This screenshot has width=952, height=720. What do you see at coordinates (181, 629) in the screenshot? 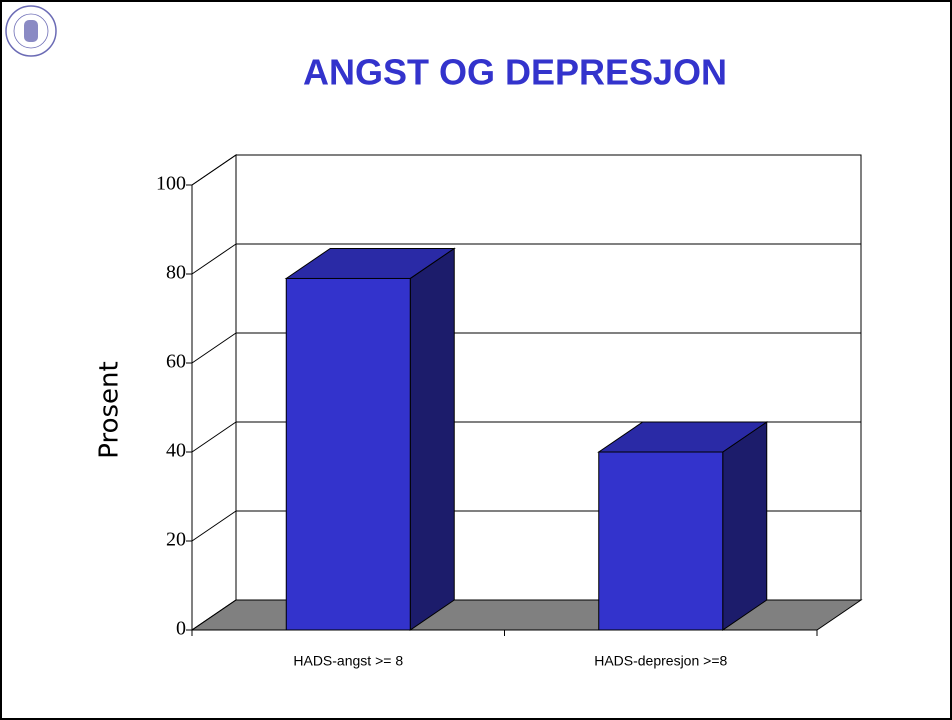
I see `y-tick-label: 0` at bounding box center [181, 629].